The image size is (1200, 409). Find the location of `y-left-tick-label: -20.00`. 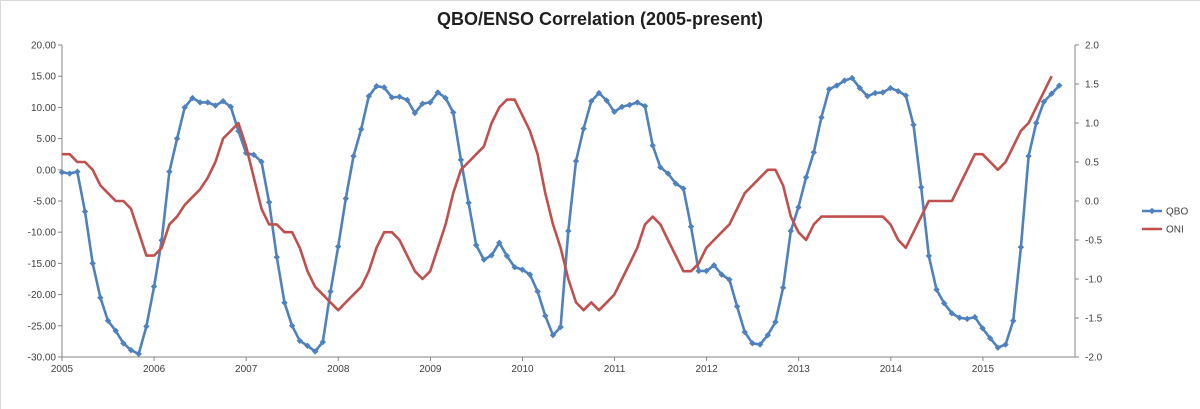

y-left-tick-label: -20.00 is located at coordinates (42, 295).